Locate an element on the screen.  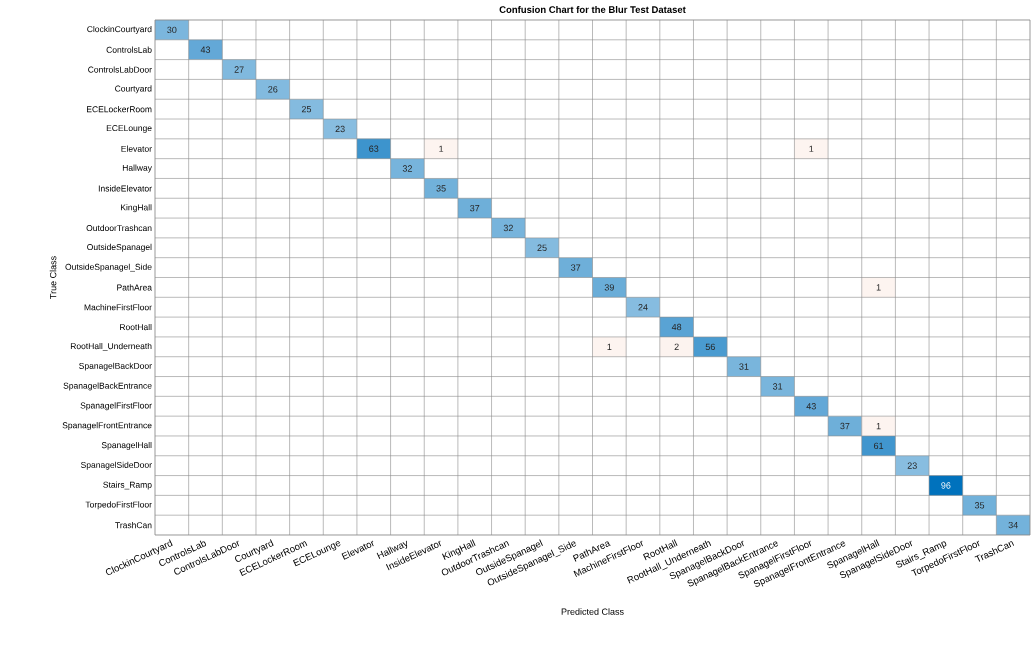
y-tick-label: Hallway is located at coordinates (137, 168).